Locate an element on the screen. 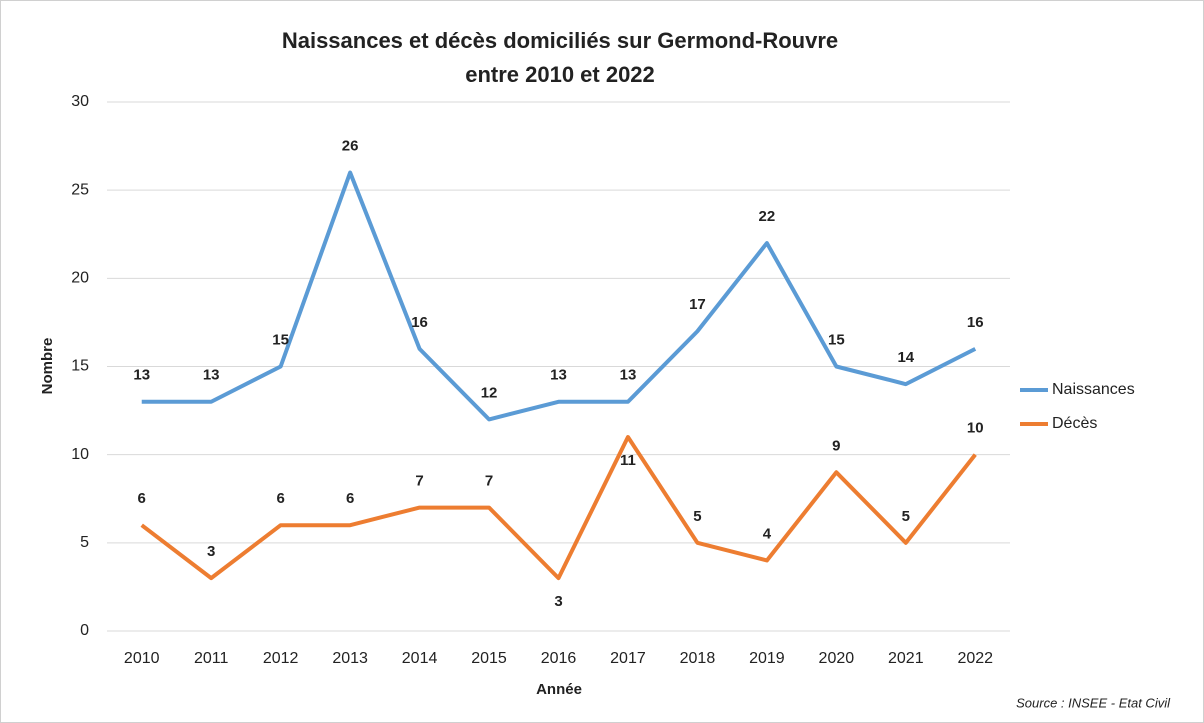 This screenshot has height=723, width=1204. legend-label: Décès is located at coordinates (1074, 423).